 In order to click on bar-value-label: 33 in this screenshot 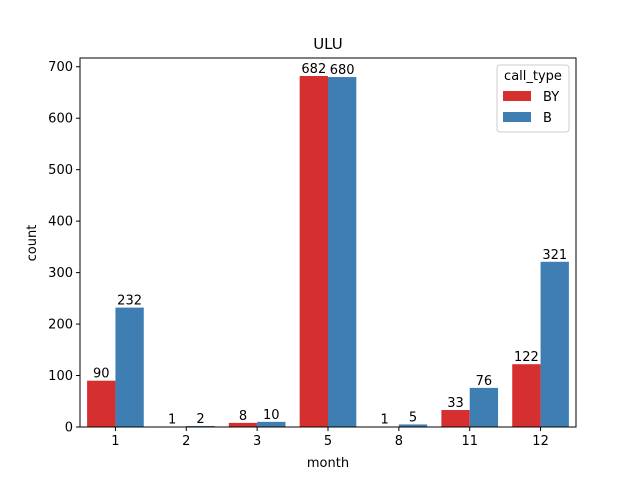, I will do `click(455, 403)`.